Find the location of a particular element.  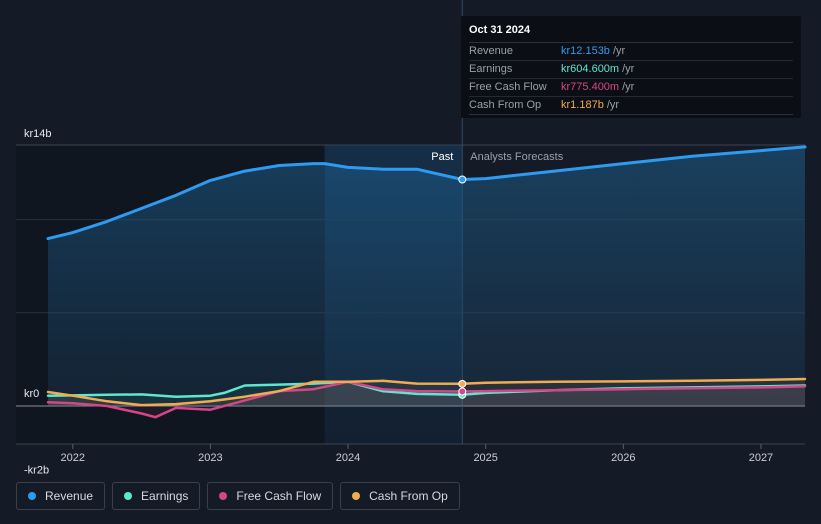

tooltip-label: Cash From Op is located at coordinates (505, 105).